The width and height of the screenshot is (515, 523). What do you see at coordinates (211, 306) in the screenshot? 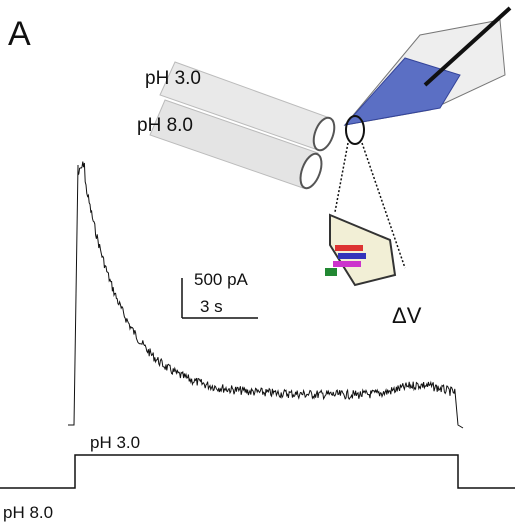
I see `scale-time: 3 s` at bounding box center [211, 306].